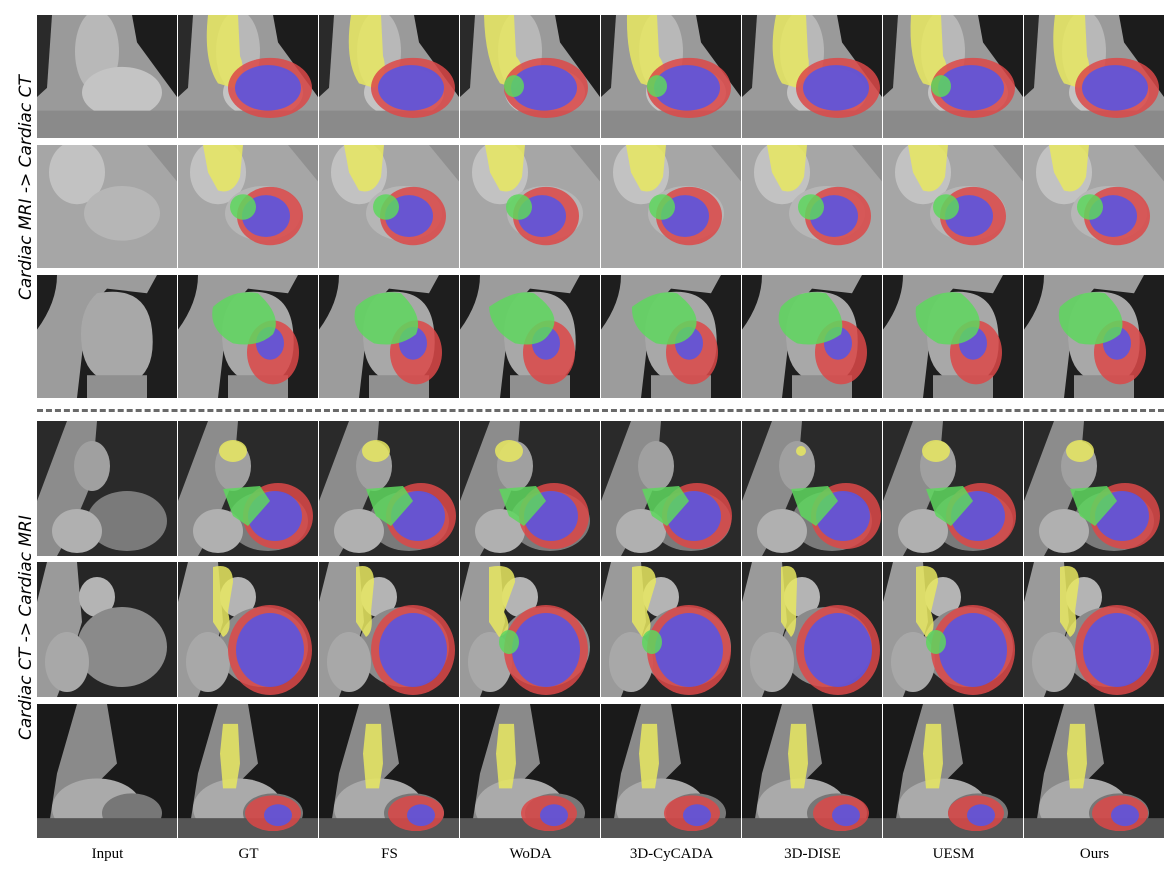 This screenshot has height=873, width=1172. Describe the element at coordinates (1094, 854) in the screenshot. I see `column-label-ours: Ours` at that location.